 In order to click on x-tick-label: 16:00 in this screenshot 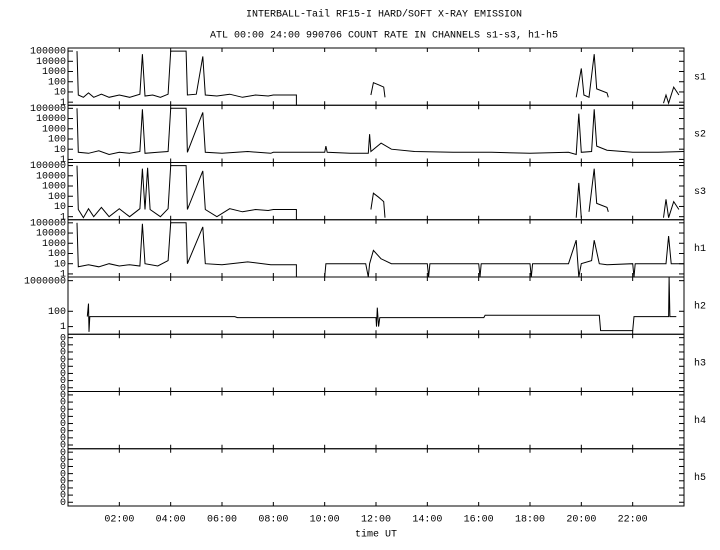, I will do `click(479, 520)`.